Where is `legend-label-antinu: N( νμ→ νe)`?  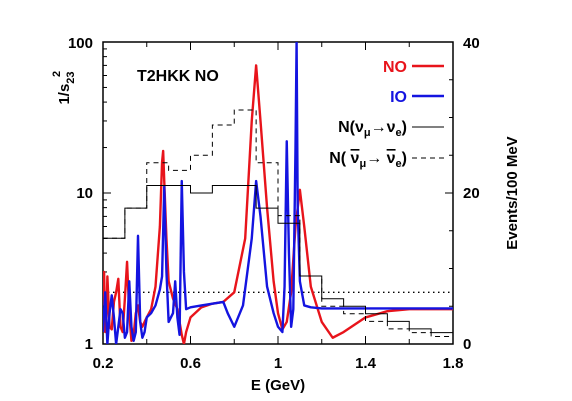 legend-label-antinu: N( νμ→ νe) is located at coordinates (368, 160).